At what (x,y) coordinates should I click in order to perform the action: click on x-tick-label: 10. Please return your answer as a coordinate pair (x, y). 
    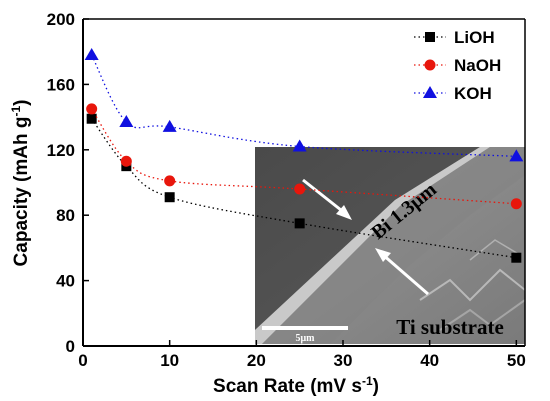
    Looking at the image, I should click on (169, 360).